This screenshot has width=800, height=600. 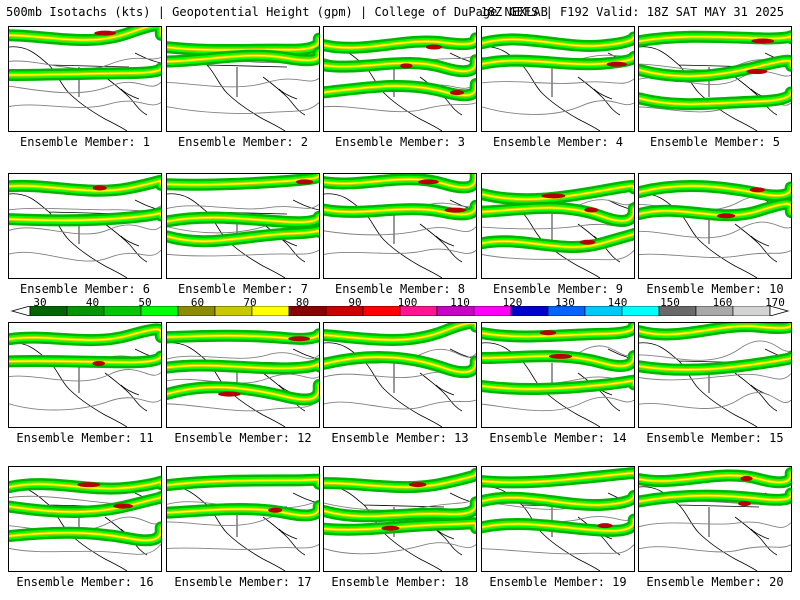 I want to click on ensemble-panel: Ensemble Member: 3, so click(x=400, y=87).